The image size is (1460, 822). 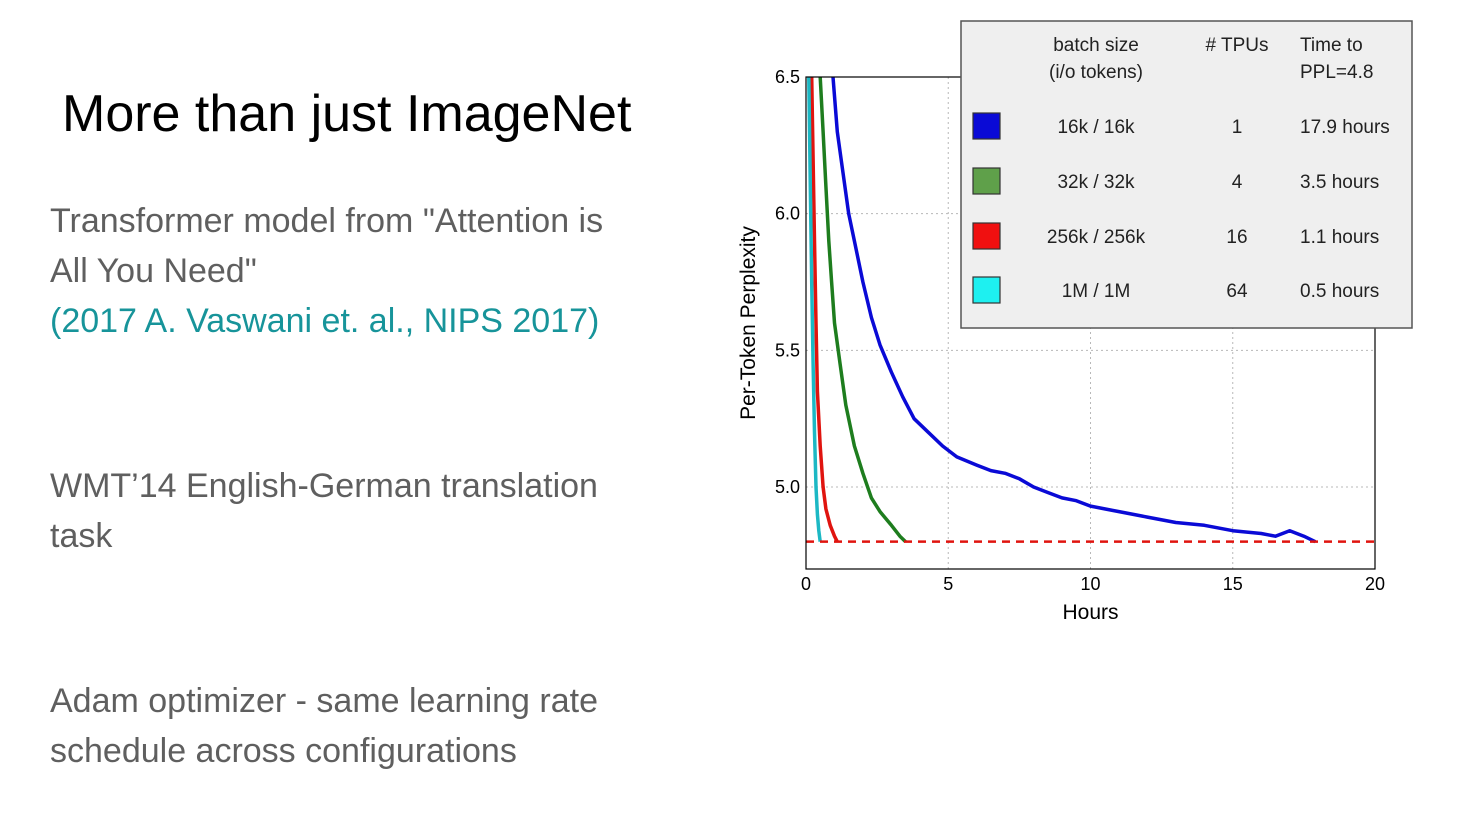 What do you see at coordinates (806, 584) in the screenshot?
I see `x-tick-label: 0` at bounding box center [806, 584].